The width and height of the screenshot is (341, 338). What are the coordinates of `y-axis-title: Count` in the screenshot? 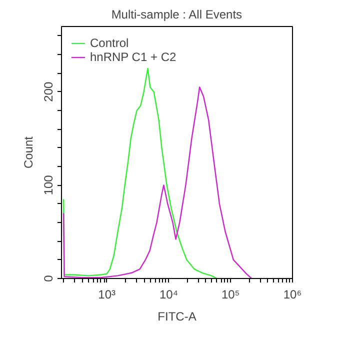 It's located at (29, 152).